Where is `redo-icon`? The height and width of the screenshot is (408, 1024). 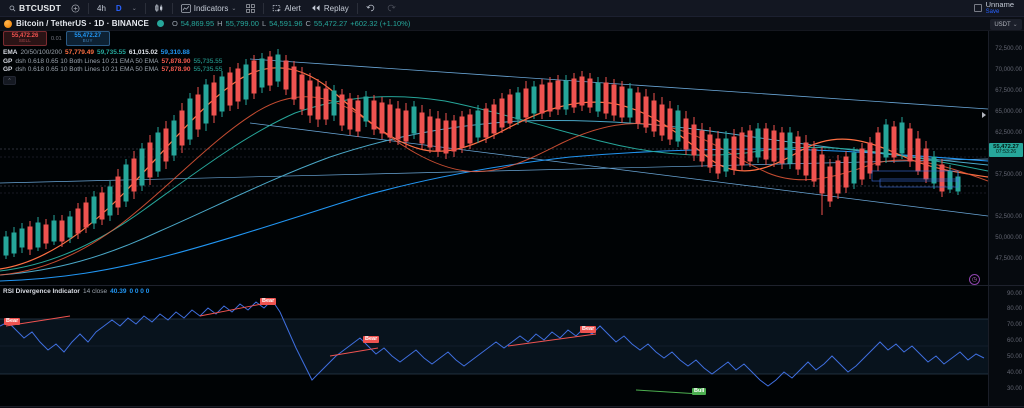
redo-icon is located at coordinates (391, 8).